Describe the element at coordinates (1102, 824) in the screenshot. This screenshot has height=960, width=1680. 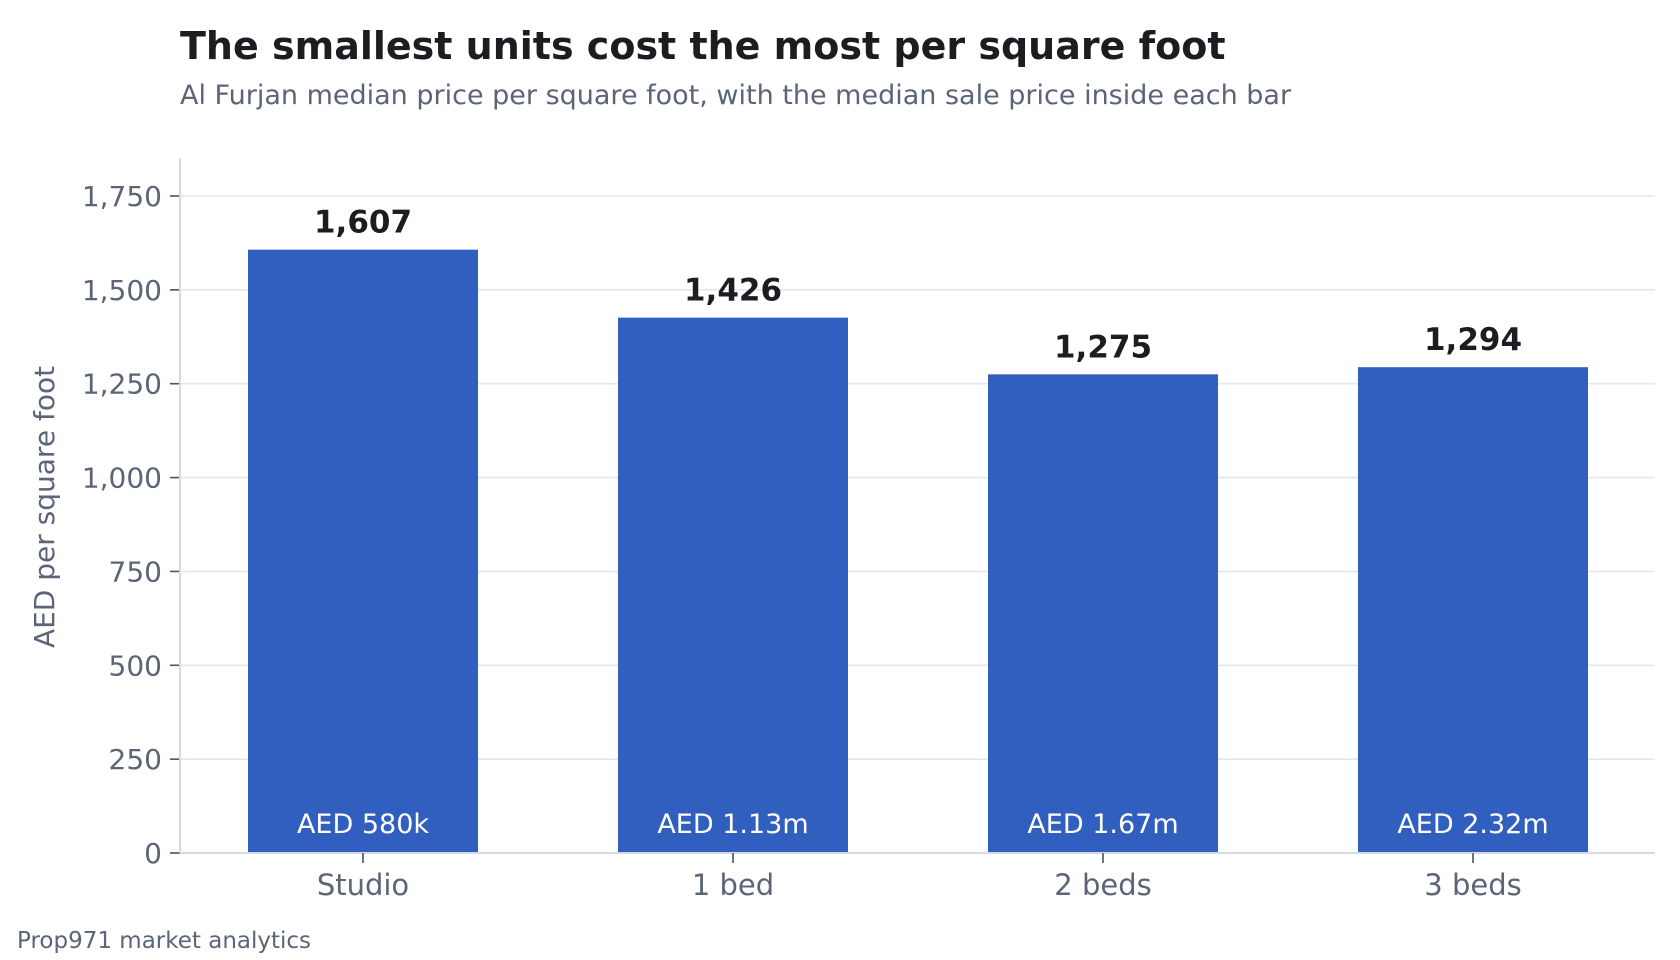
I see `bar-inside-label: AED 1.67m` at that location.